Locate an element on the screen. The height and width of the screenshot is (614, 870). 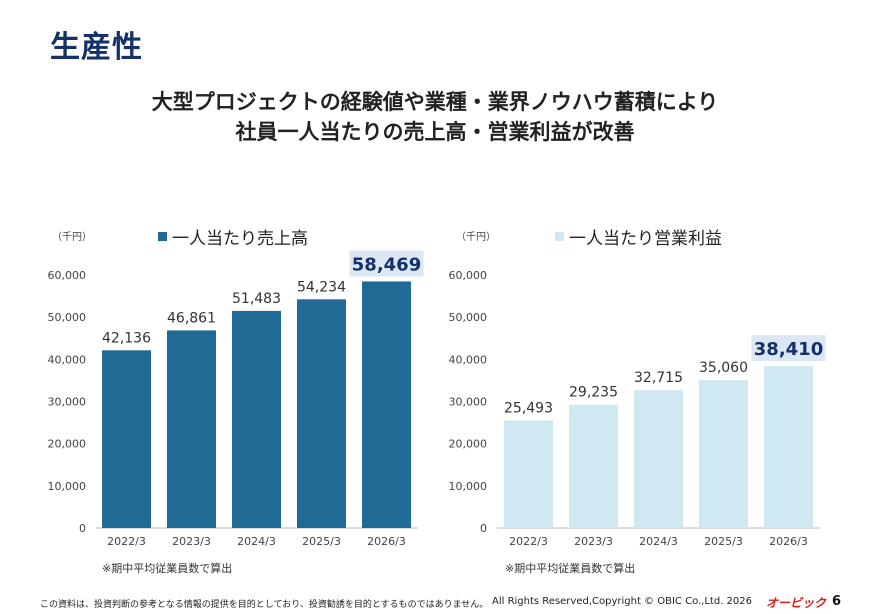
profit-category-label: 2026/3 is located at coordinates (788, 541).